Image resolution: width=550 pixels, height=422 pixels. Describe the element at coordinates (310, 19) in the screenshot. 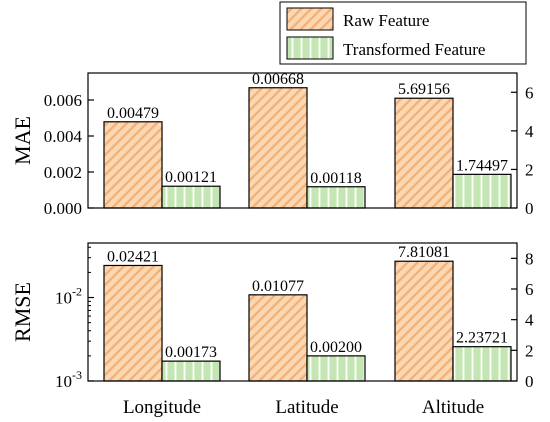

I see `legend-swatch-raw` at that location.